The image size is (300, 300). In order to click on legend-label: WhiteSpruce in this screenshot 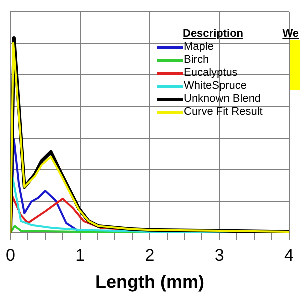, I will do `click(215, 86)`.